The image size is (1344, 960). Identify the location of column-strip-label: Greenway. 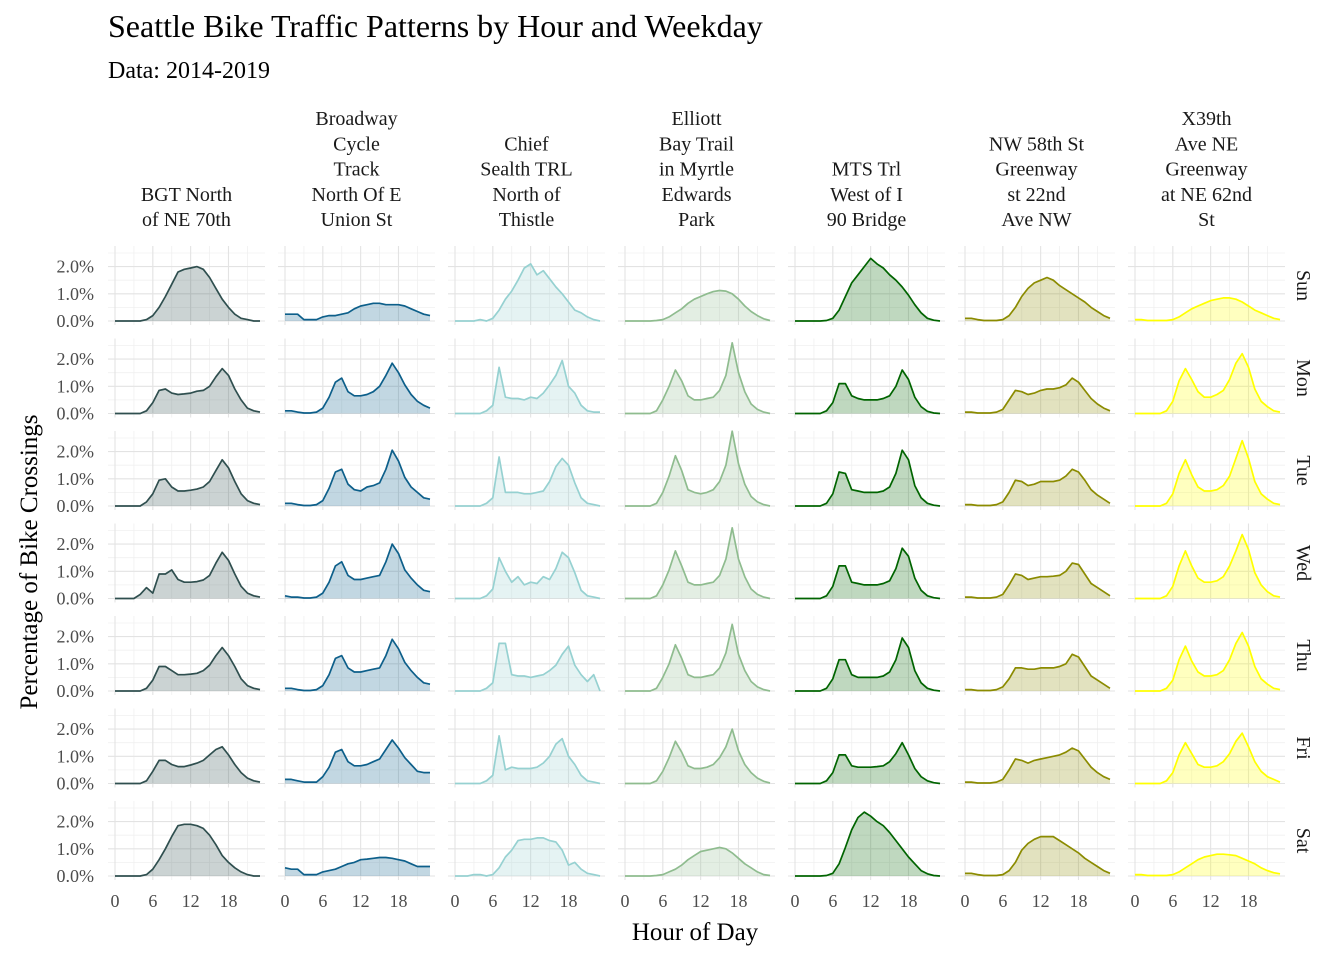
(1206, 170).